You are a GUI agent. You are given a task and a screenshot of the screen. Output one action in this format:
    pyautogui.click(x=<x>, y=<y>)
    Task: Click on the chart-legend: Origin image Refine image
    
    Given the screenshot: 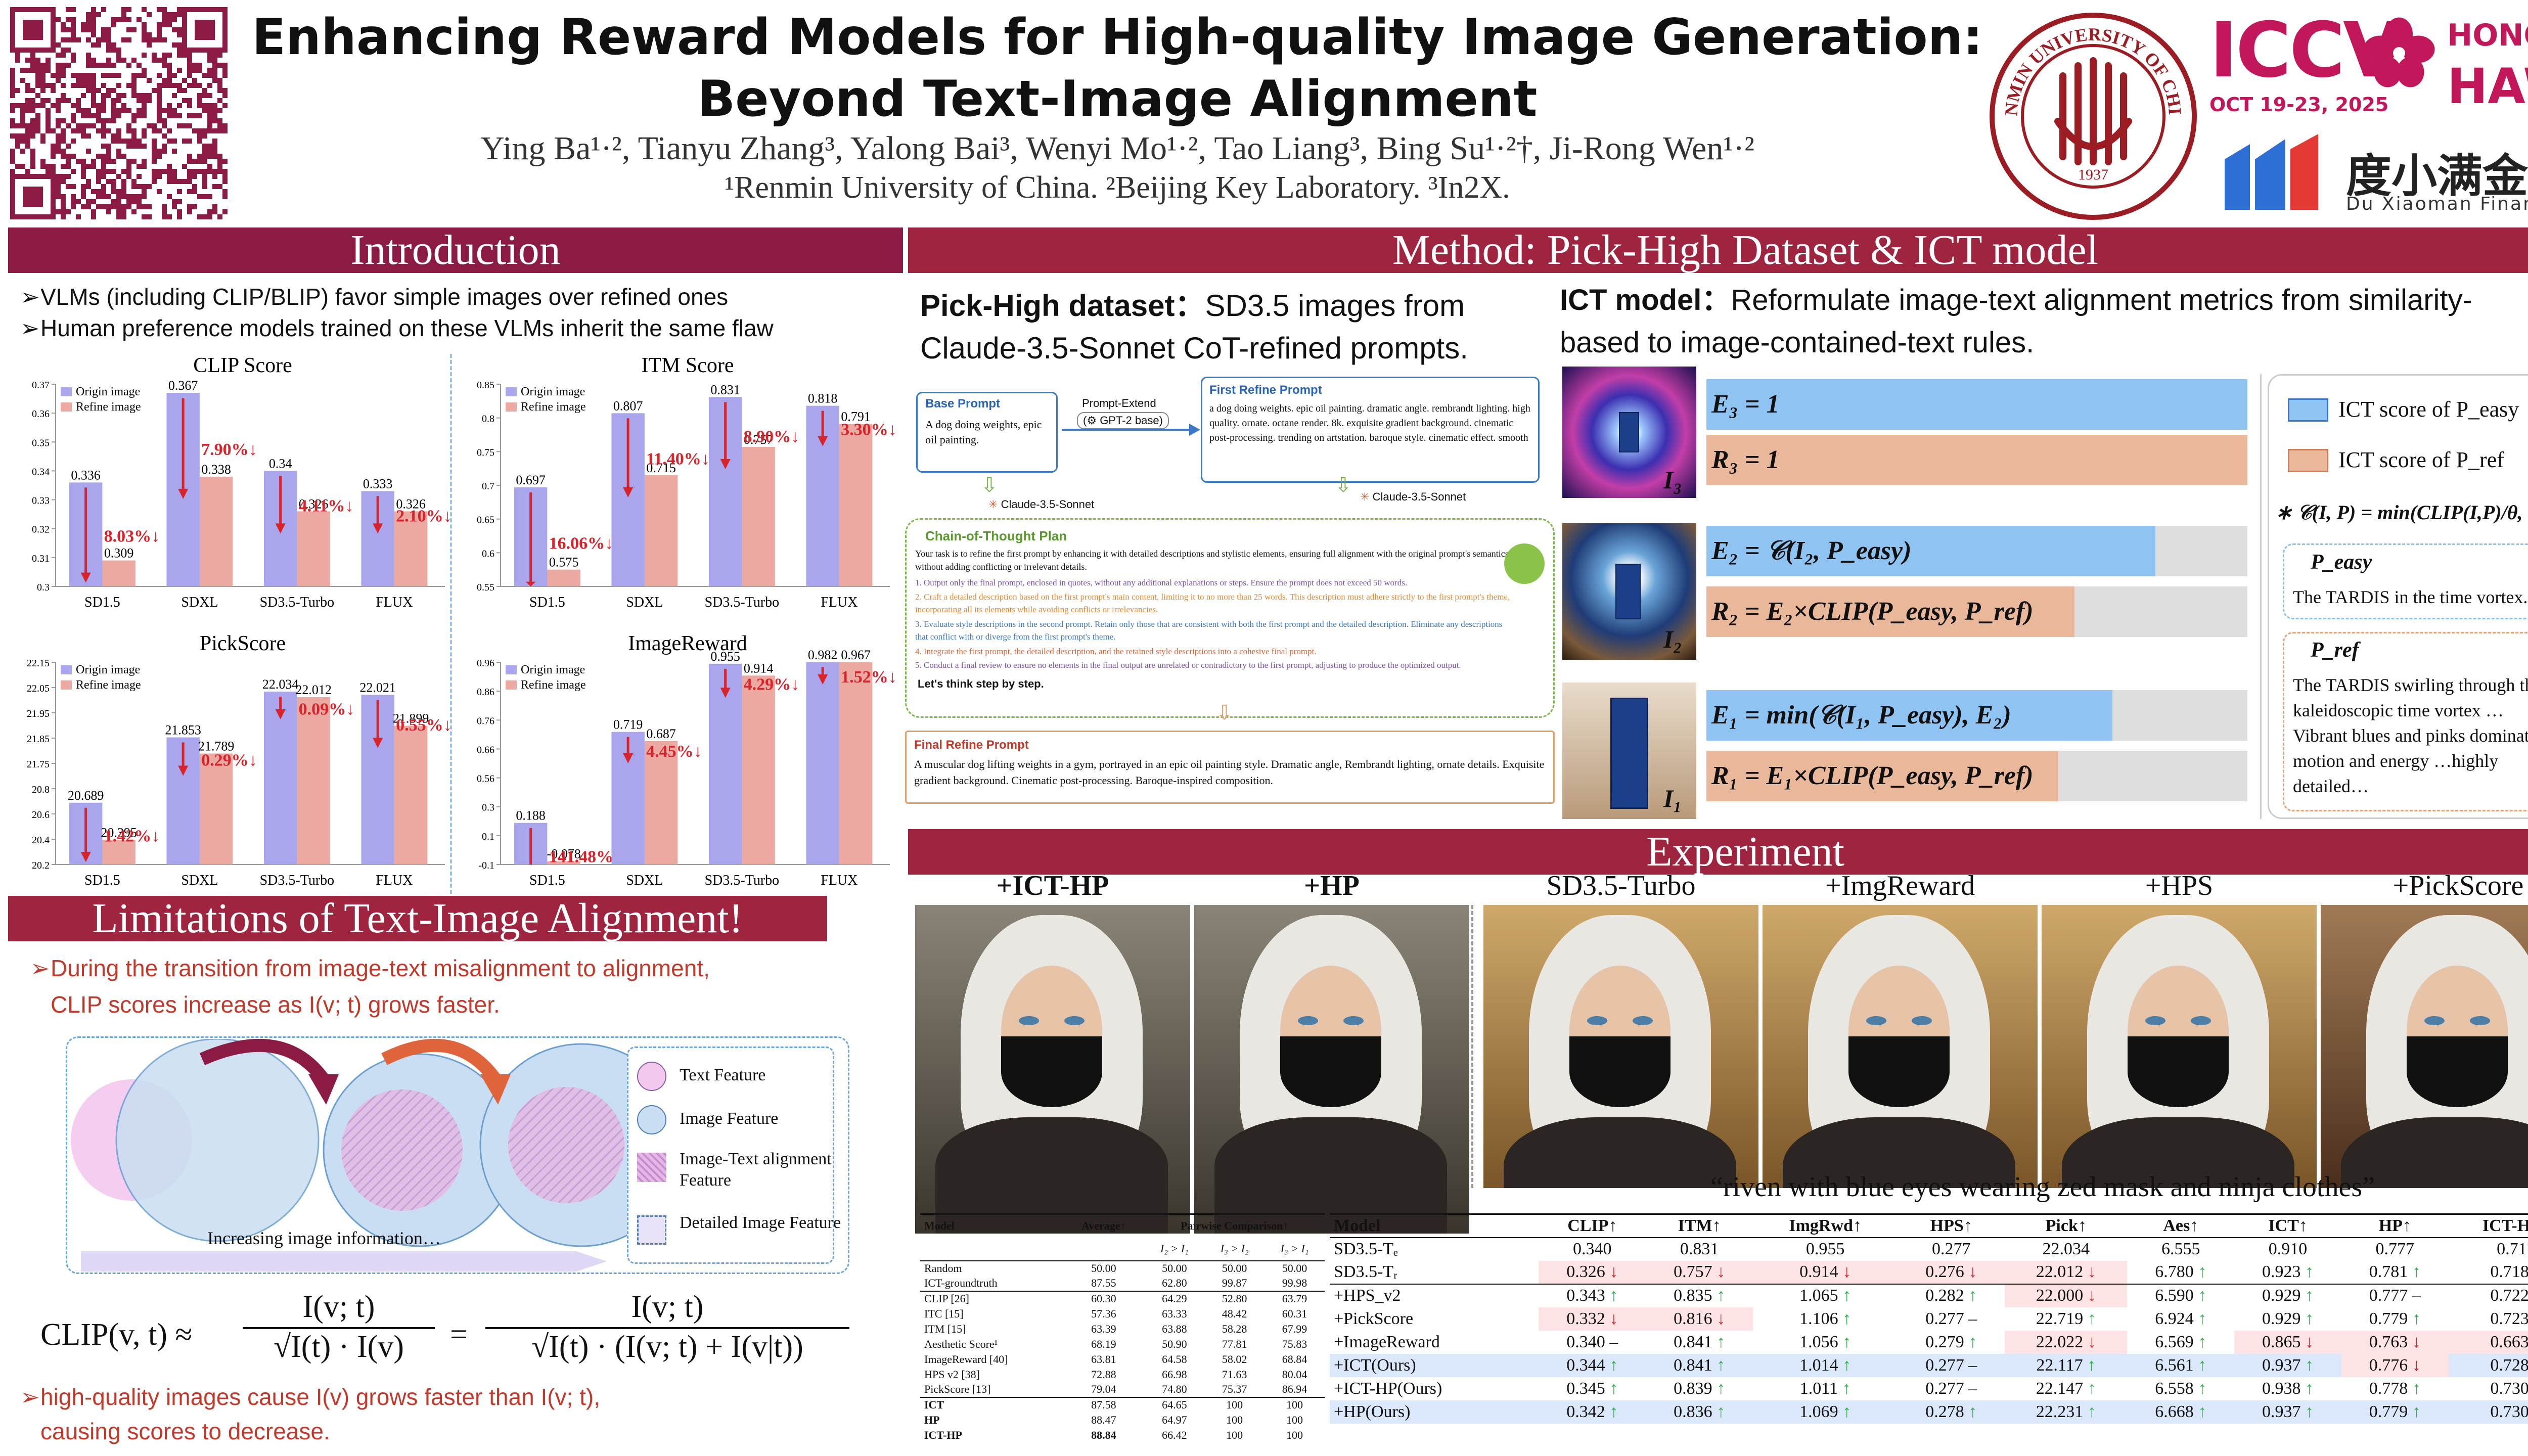 What is the action you would take?
    pyautogui.click(x=101, y=677)
    